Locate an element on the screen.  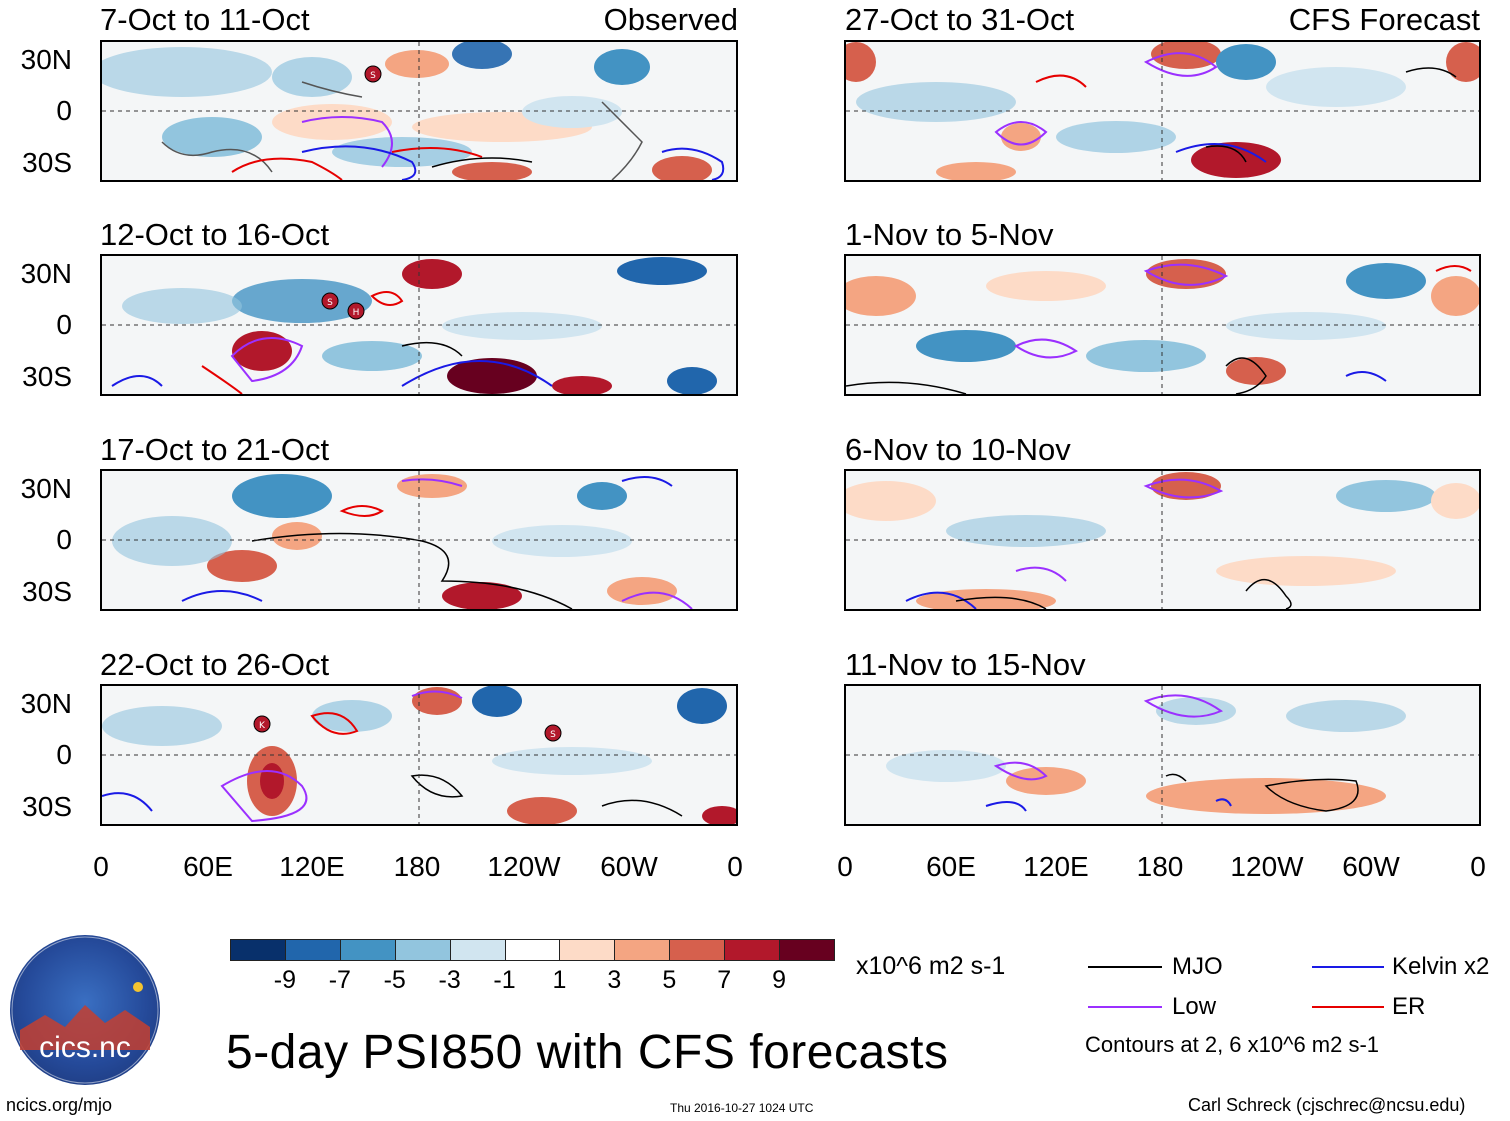
legend-label-low: Low is located at coordinates (1194, 1006).